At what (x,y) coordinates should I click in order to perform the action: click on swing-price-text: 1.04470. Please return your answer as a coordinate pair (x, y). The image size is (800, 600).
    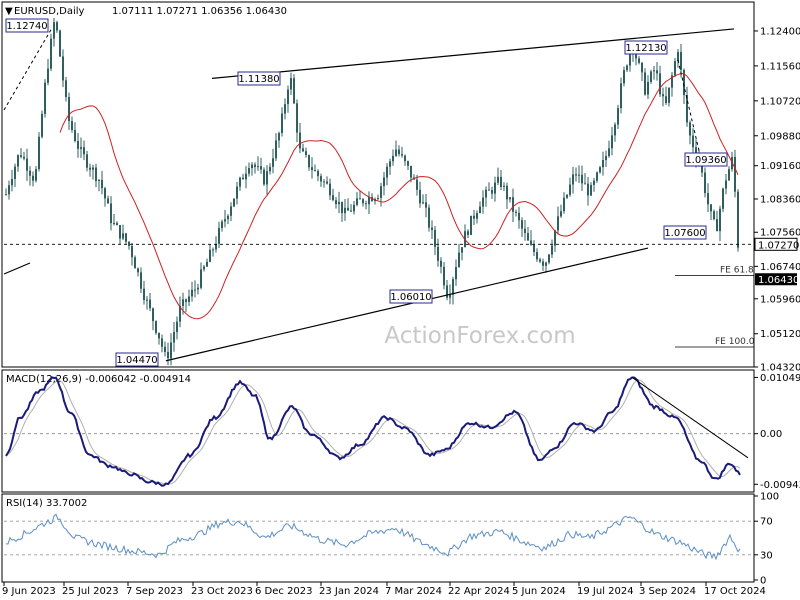
    Looking at the image, I should click on (136, 360).